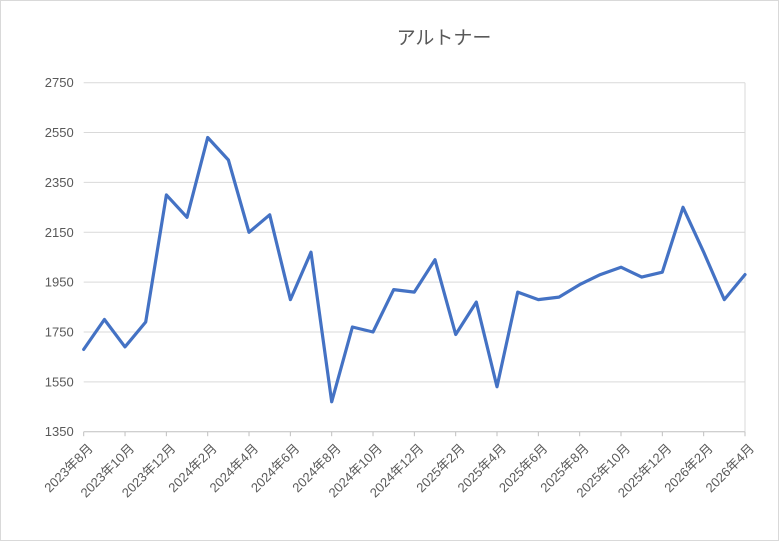 This screenshot has height=541, width=779. I want to click on y-axis-label: 1350, so click(59, 431).